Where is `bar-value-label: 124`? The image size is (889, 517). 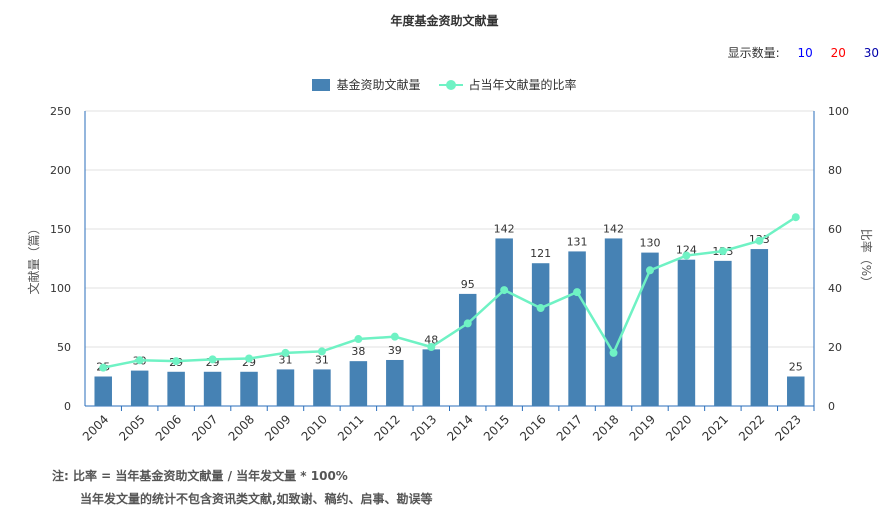 bar-value-label: 124 is located at coordinates (686, 250).